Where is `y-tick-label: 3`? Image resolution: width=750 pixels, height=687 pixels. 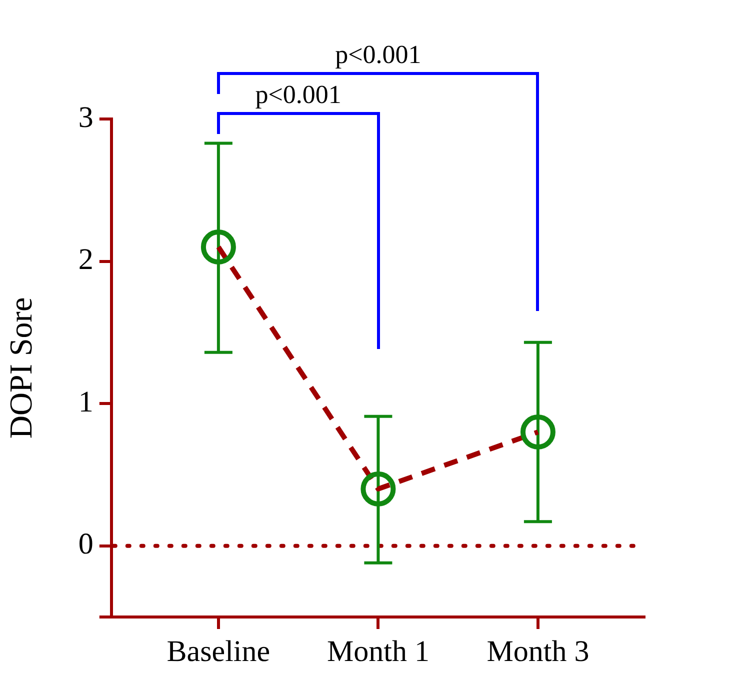
y-tick-label: 3 is located at coordinates (86, 117).